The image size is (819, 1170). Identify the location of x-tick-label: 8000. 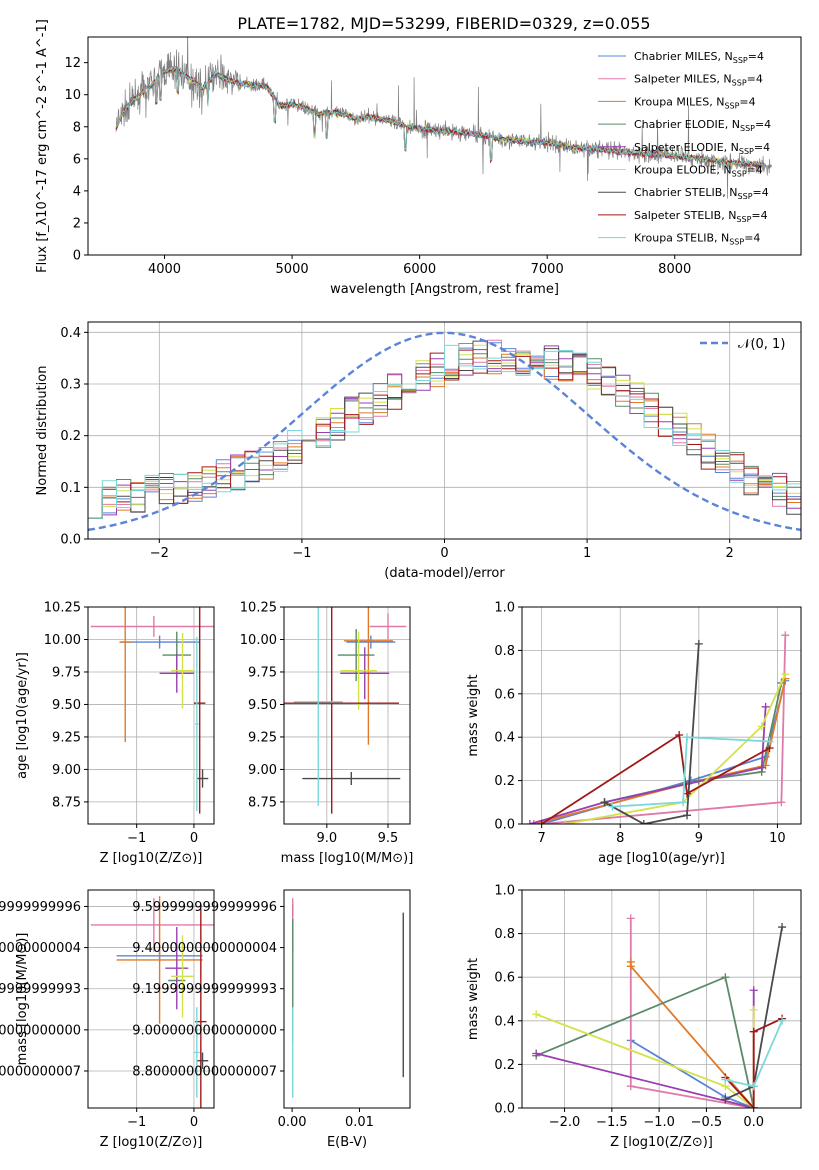
(674, 269).